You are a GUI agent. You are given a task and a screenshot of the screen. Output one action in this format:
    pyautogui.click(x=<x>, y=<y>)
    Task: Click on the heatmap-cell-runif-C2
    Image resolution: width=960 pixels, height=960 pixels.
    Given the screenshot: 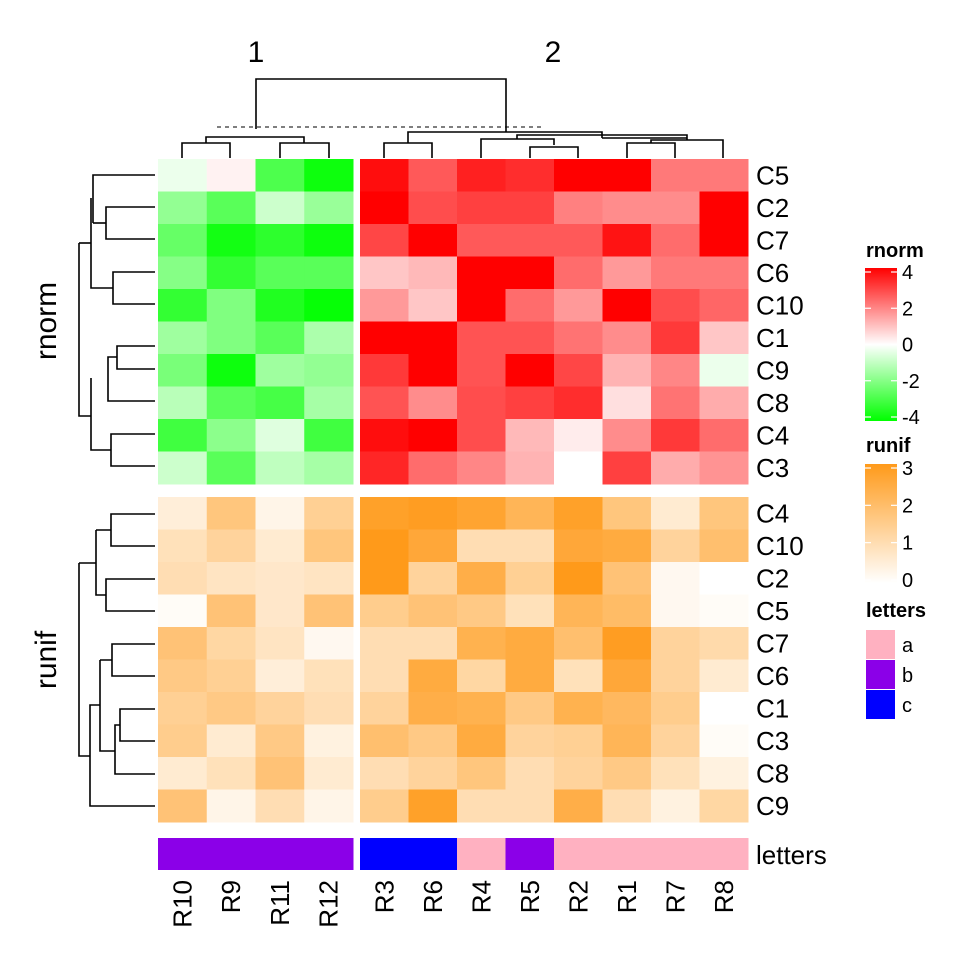 What is the action you would take?
    pyautogui.click(x=329, y=578)
    